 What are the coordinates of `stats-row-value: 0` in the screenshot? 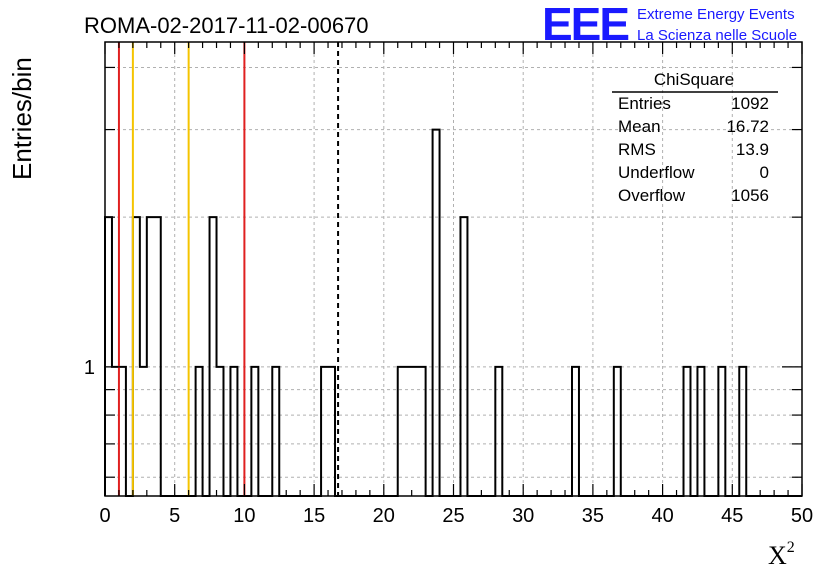 It's located at (764, 172).